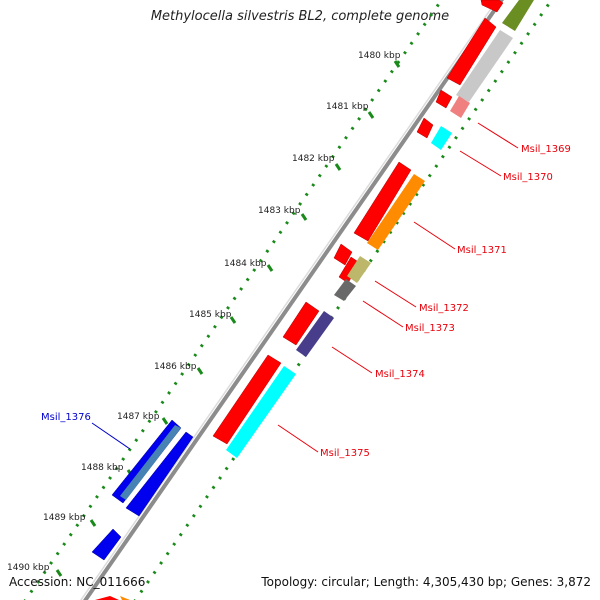 Image resolution: width=600 pixels, height=600 pixels. Describe the element at coordinates (66, 417) in the screenshot. I see `gene-label-msil-1376: Msil_1376` at that location.